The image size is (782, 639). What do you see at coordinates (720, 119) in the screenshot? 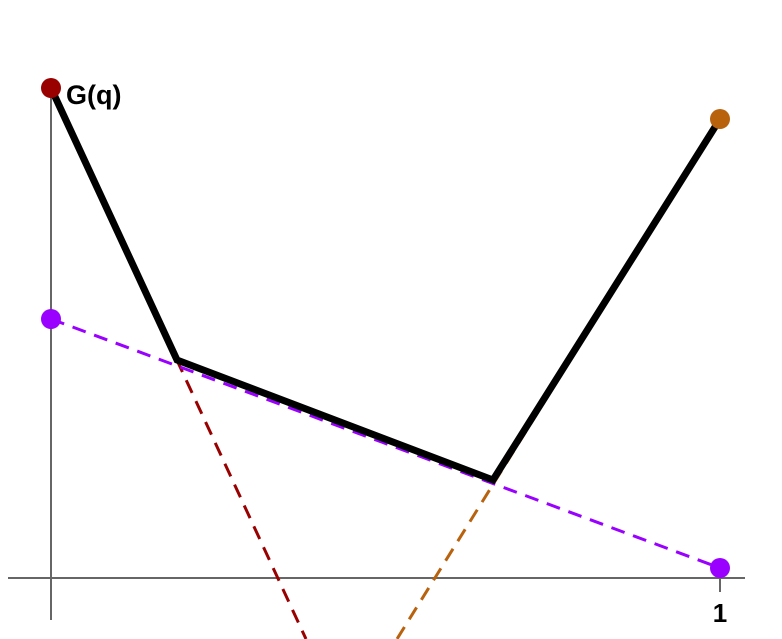
I see `orange-point` at bounding box center [720, 119].